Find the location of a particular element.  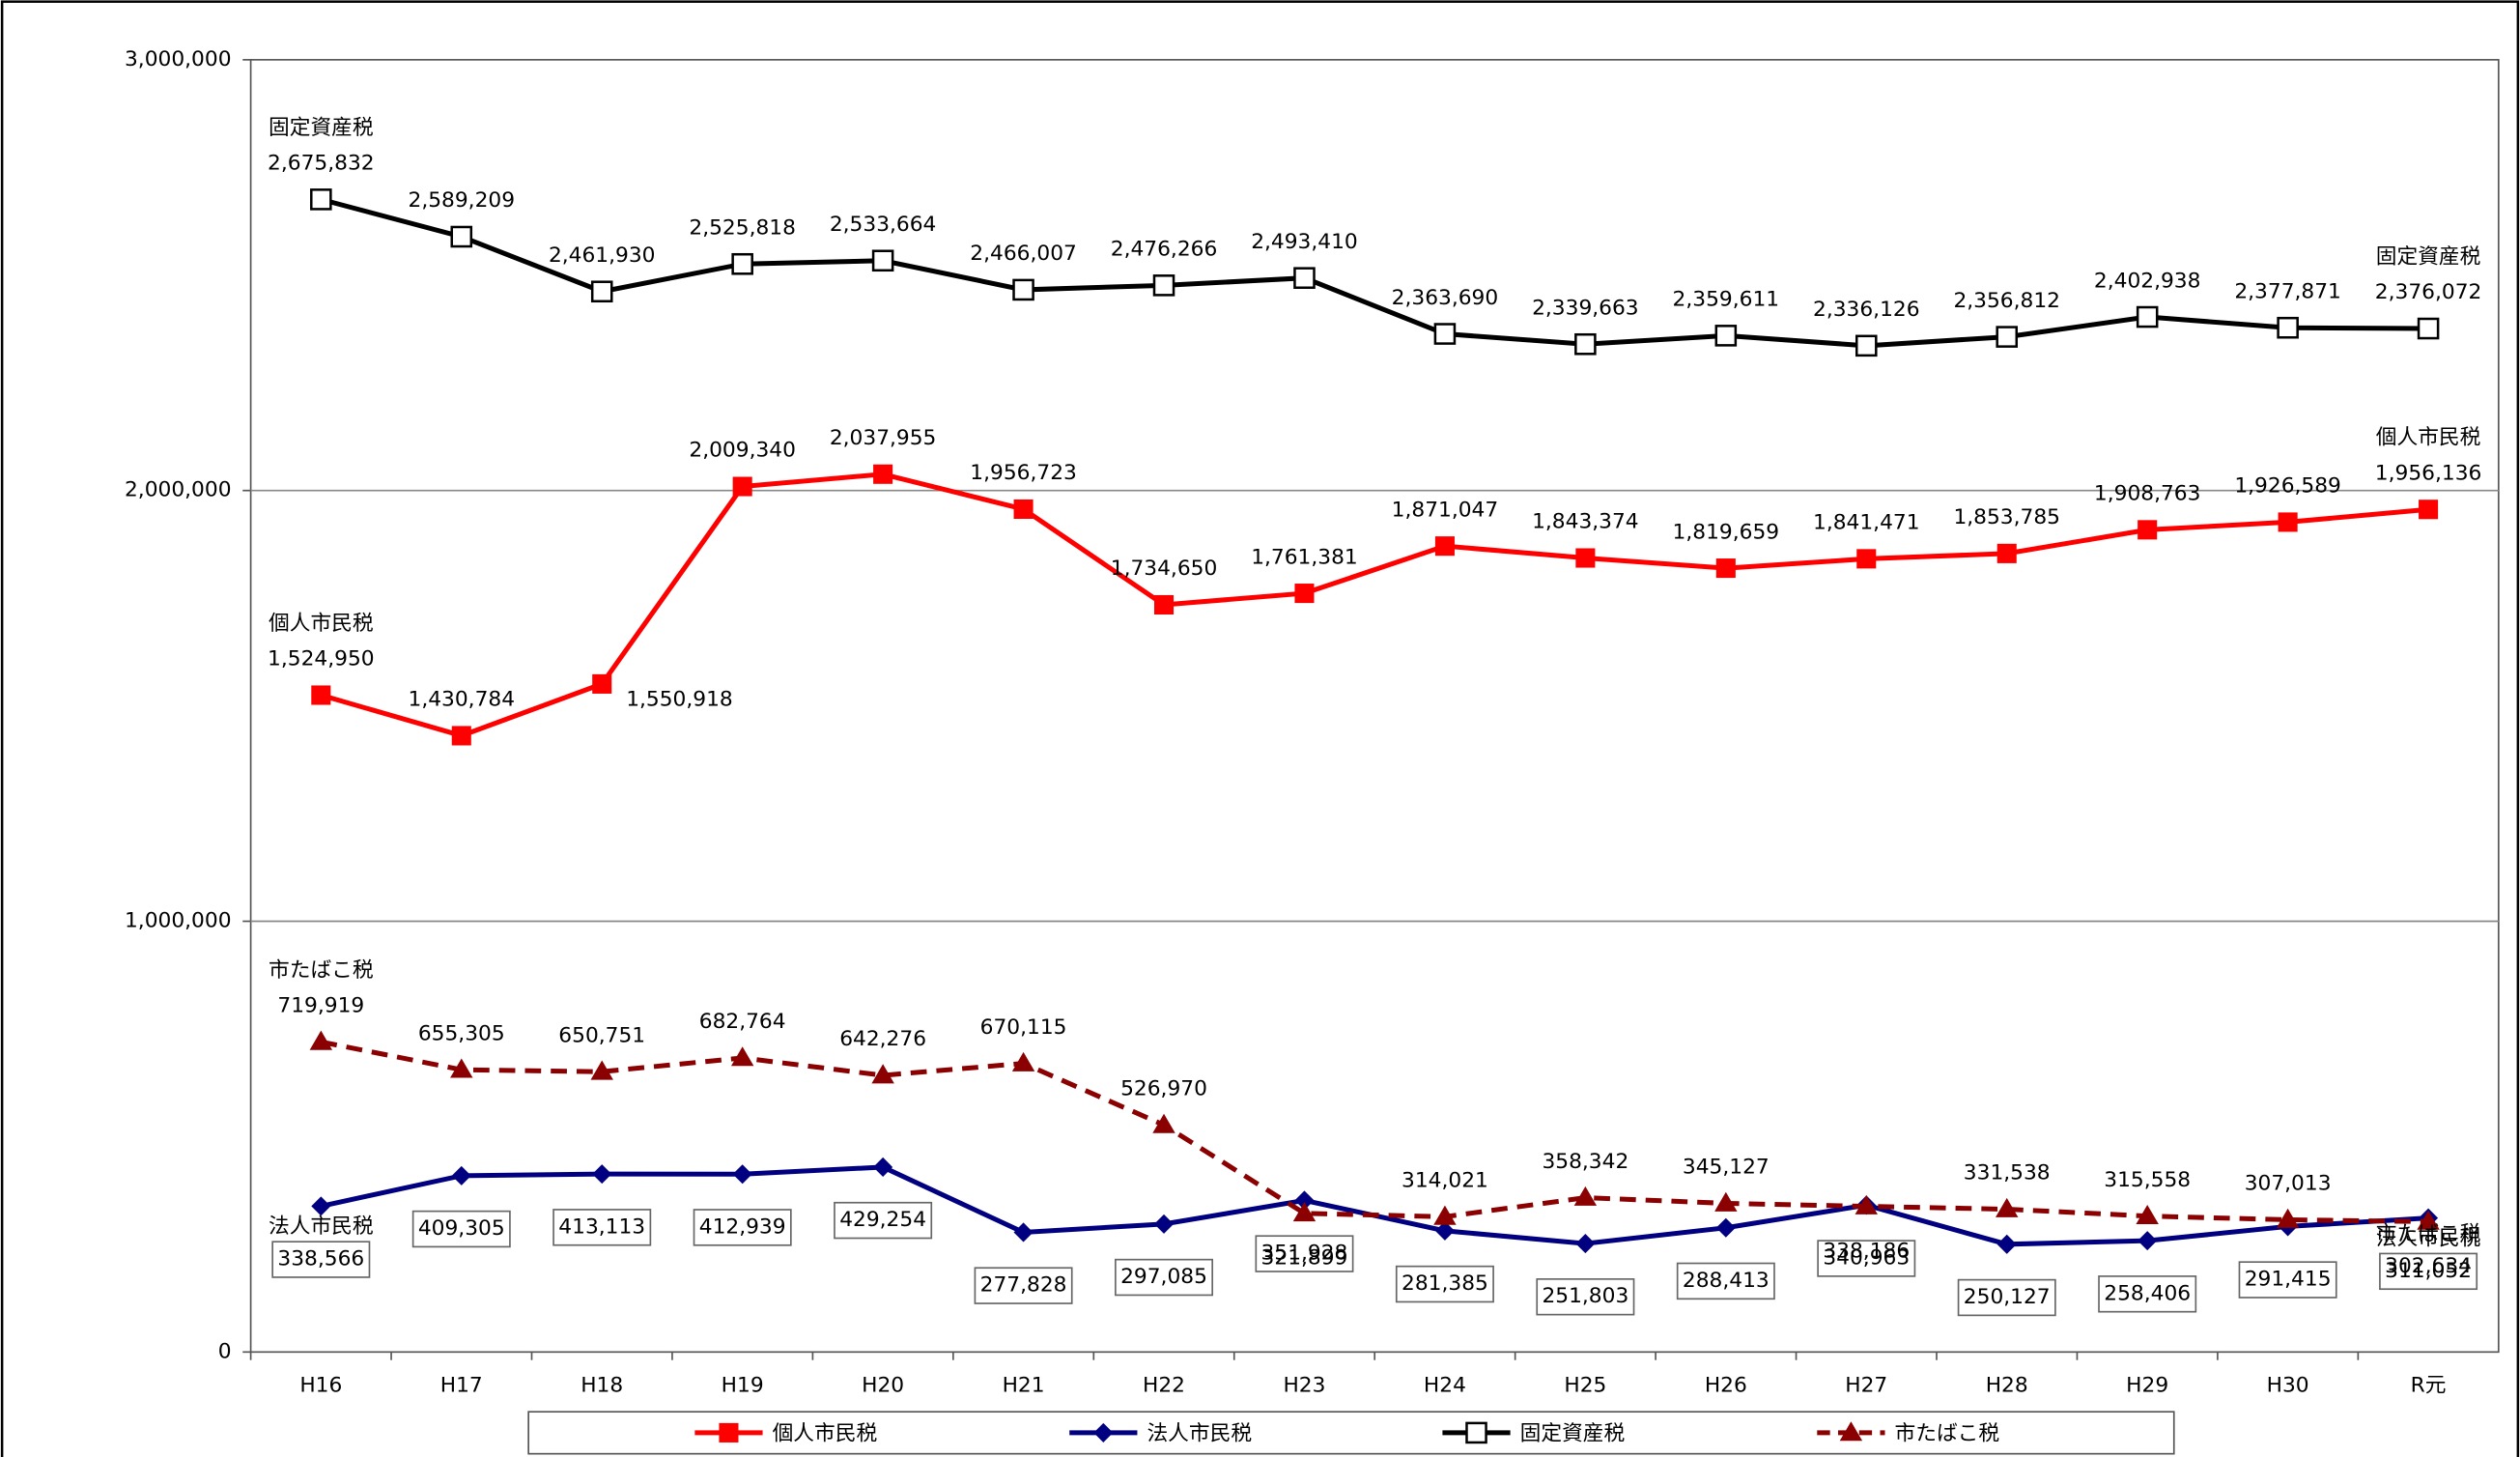

data-label: 1,841,471 is located at coordinates (1867, 523).